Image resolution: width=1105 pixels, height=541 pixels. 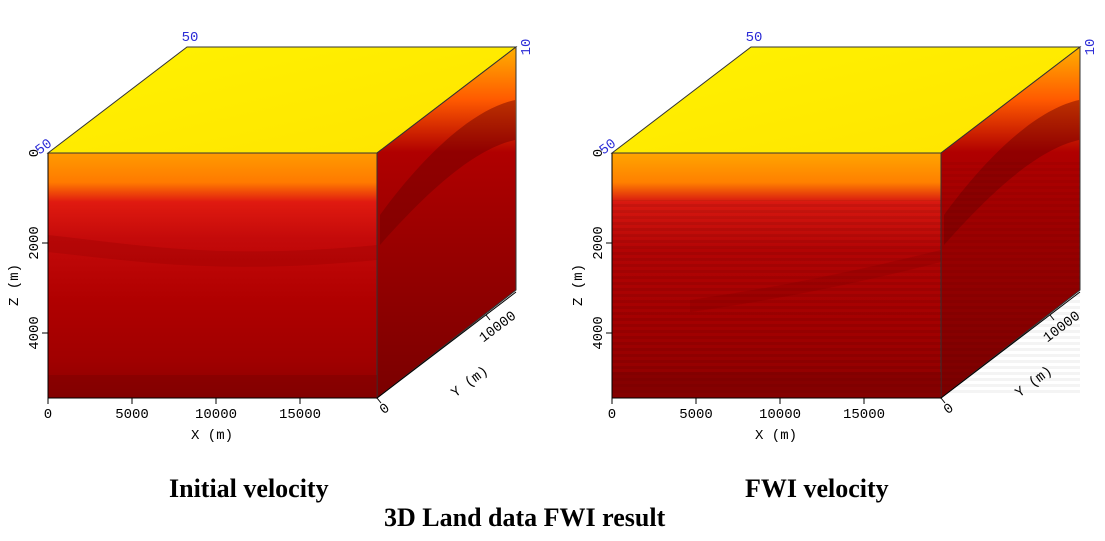 I want to click on side-dark-band, so click(x=447, y=172).